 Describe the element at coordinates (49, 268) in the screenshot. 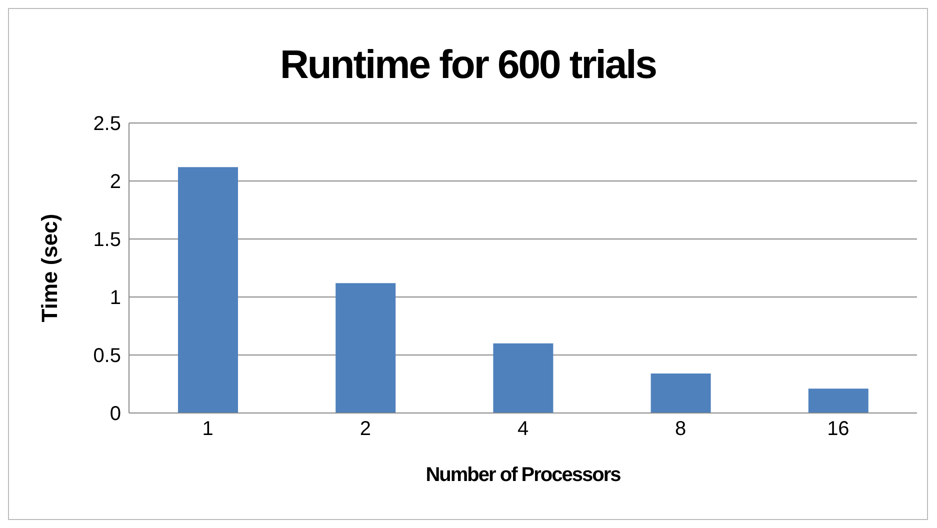

I see `y-axis-title: Time (sec)` at that location.